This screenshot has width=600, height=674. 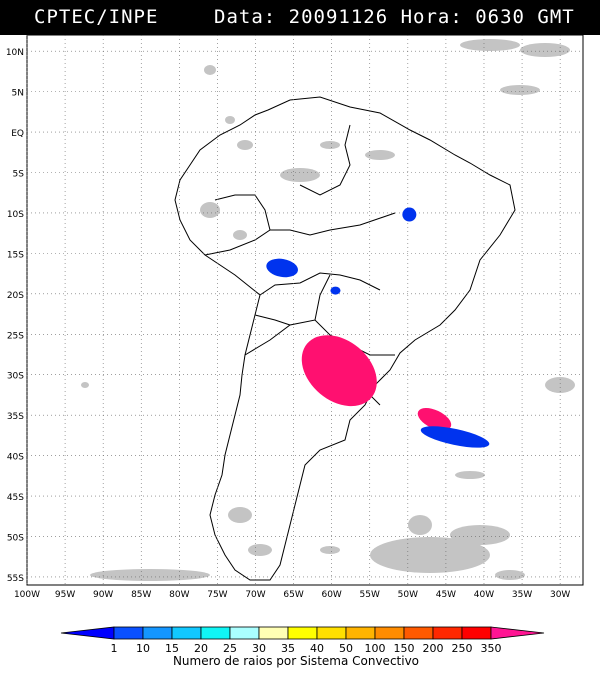 What do you see at coordinates (346, 648) in the screenshot?
I see `colorbar-tick-label: 50` at bounding box center [346, 648].